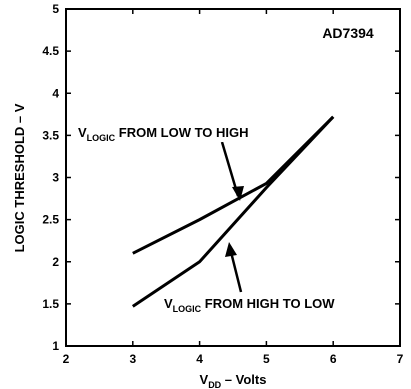 The image size is (411, 389). I want to click on x-axis-label-sub: DD, so click(214, 384).